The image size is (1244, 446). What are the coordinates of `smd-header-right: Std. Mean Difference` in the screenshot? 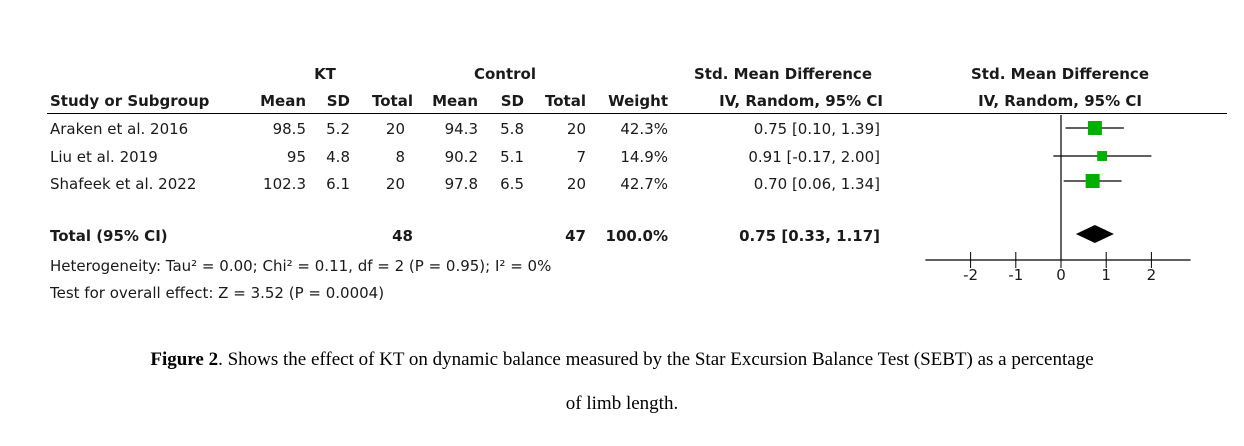 It's located at (1060, 74).